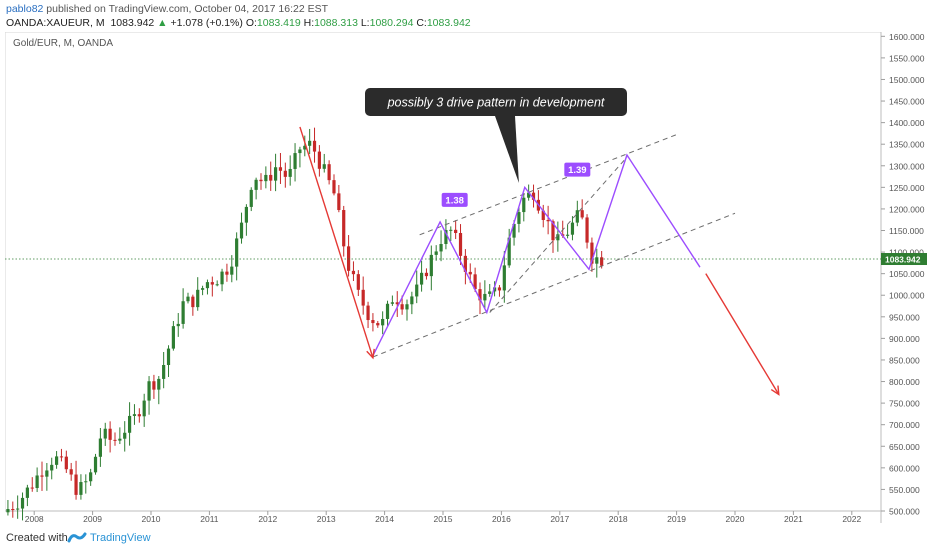  I want to click on y-tick-label: 1600.000, so click(907, 37).